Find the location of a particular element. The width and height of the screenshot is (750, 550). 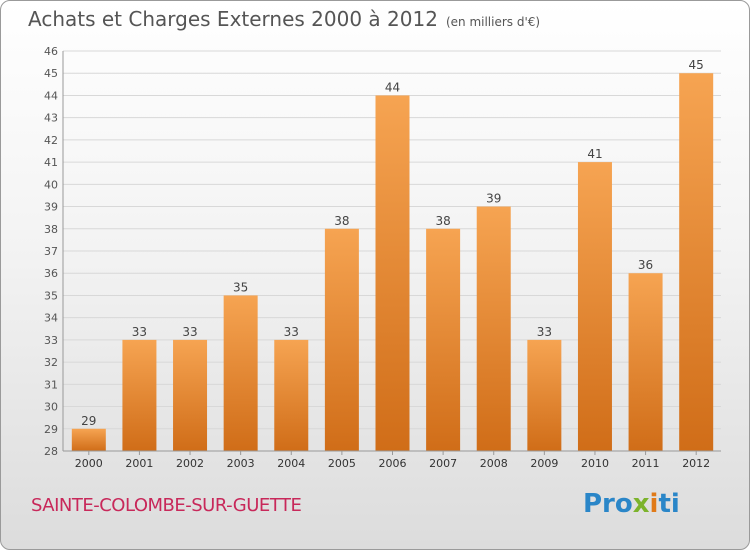

proxiti-logo: Proxiti is located at coordinates (631, 504).